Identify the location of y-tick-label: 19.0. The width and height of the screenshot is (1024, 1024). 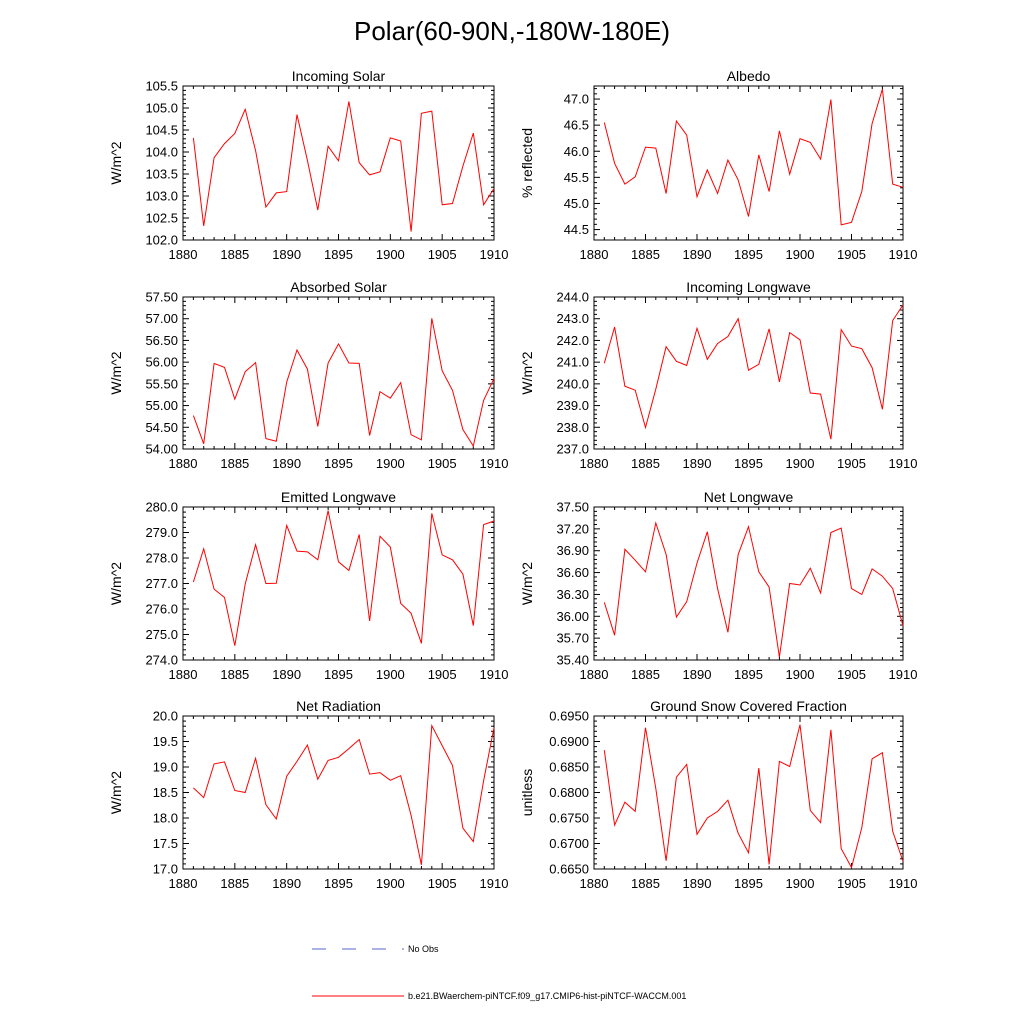
(165, 767).